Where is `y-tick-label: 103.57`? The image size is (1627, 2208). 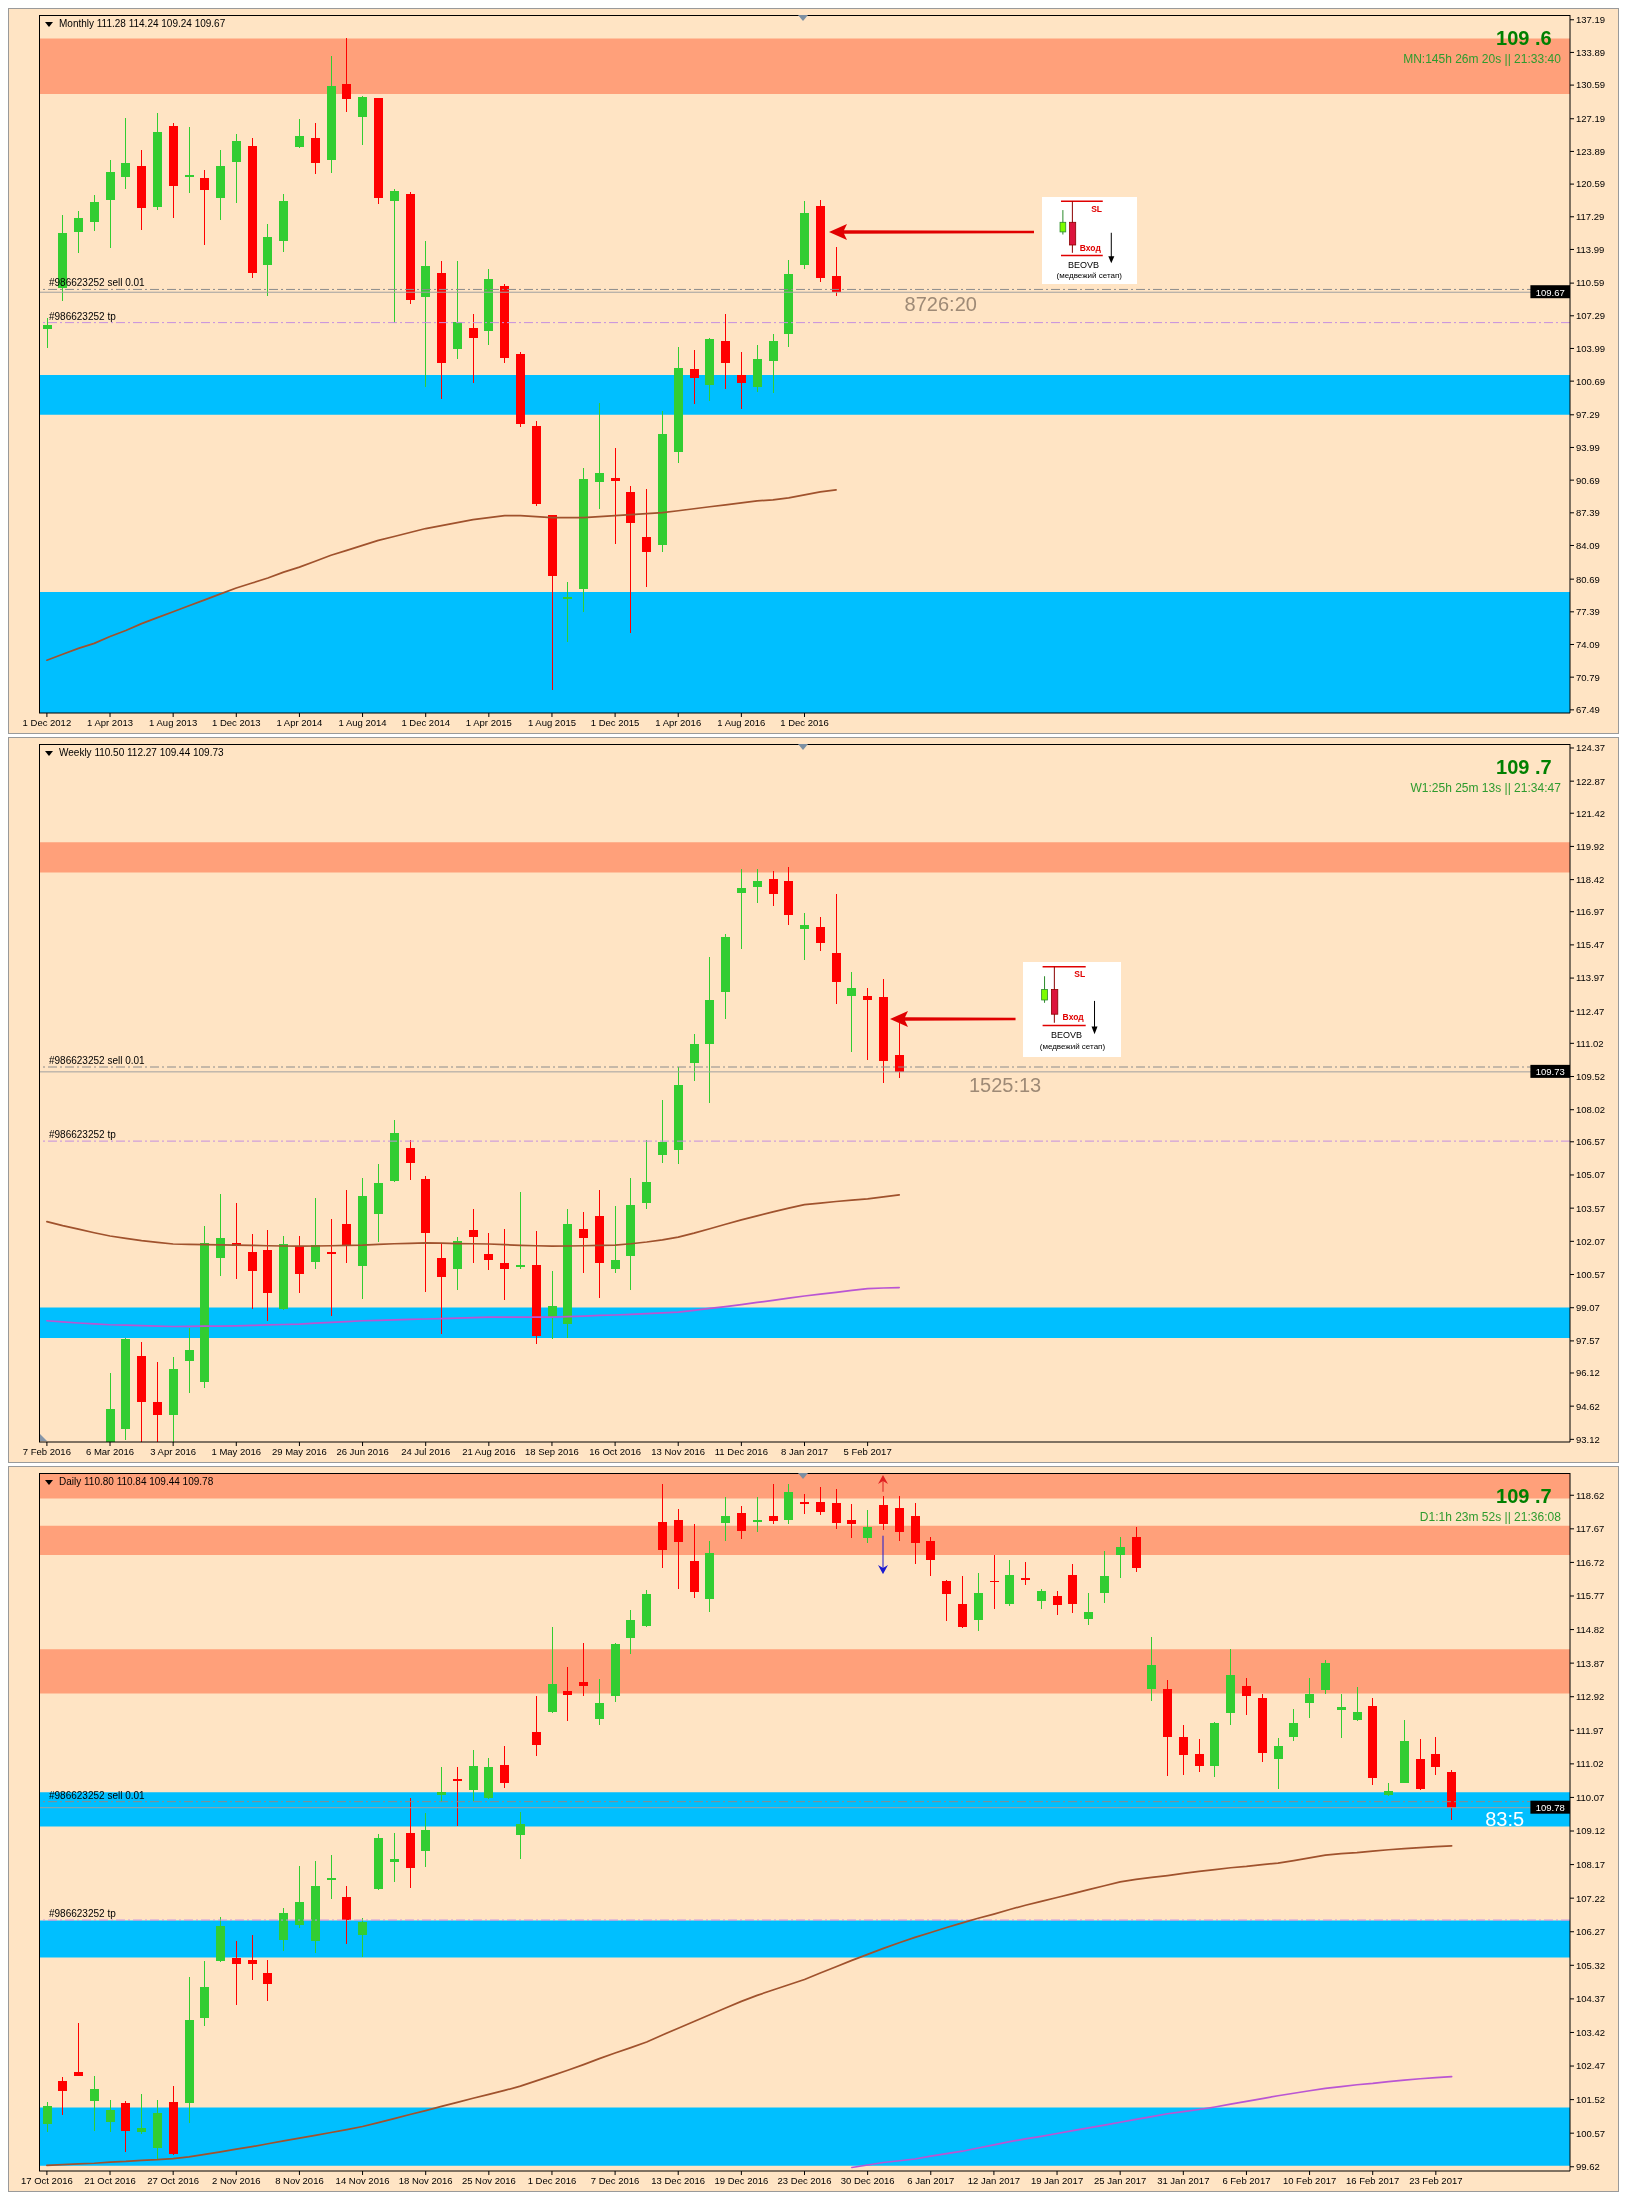
y-tick-label: 103.57 is located at coordinates (1591, 1208).